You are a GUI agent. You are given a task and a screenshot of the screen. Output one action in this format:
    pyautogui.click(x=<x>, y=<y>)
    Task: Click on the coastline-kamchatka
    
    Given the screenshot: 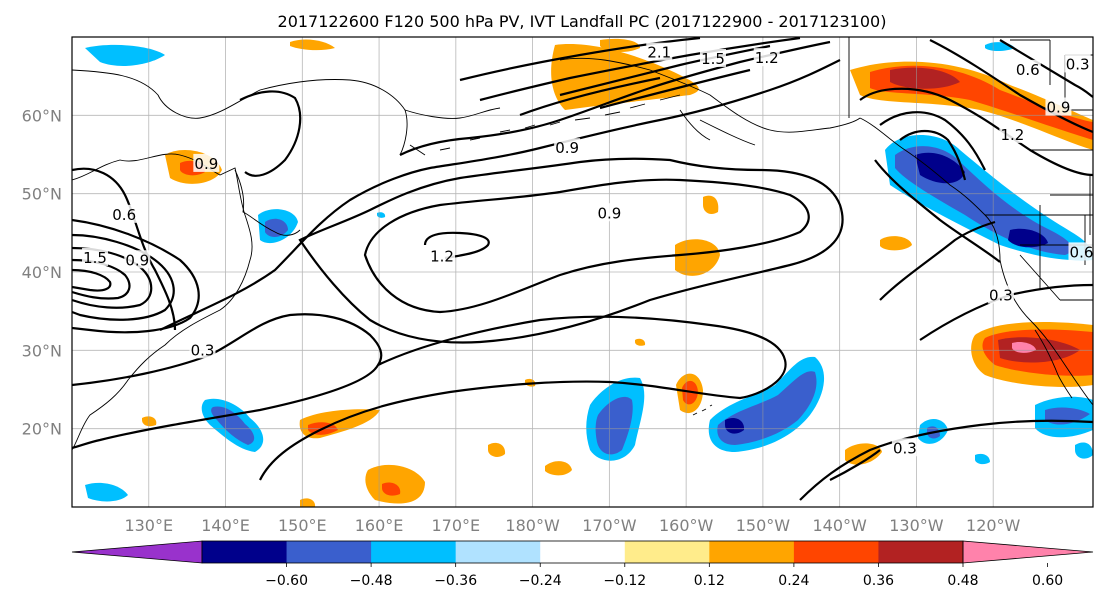 What is the action you would take?
    pyautogui.click(x=452, y=113)
    